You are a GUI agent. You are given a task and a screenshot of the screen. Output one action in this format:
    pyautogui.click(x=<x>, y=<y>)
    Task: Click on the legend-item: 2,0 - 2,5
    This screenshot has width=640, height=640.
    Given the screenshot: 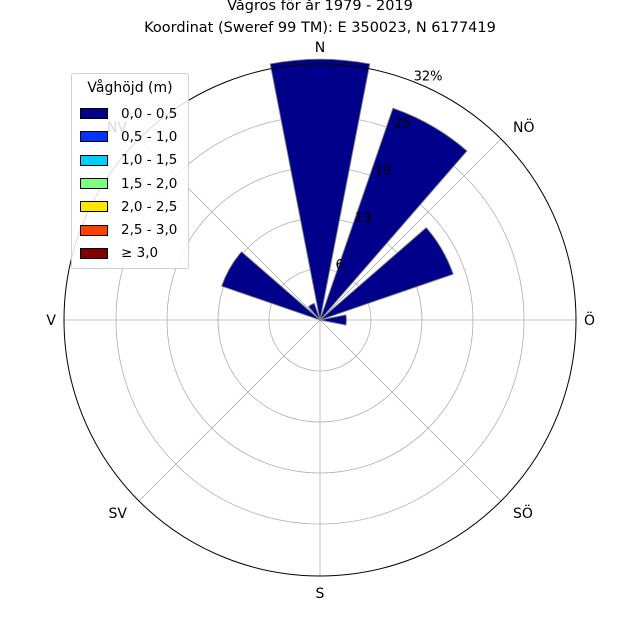 What is the action you would take?
    pyautogui.click(x=130, y=206)
    